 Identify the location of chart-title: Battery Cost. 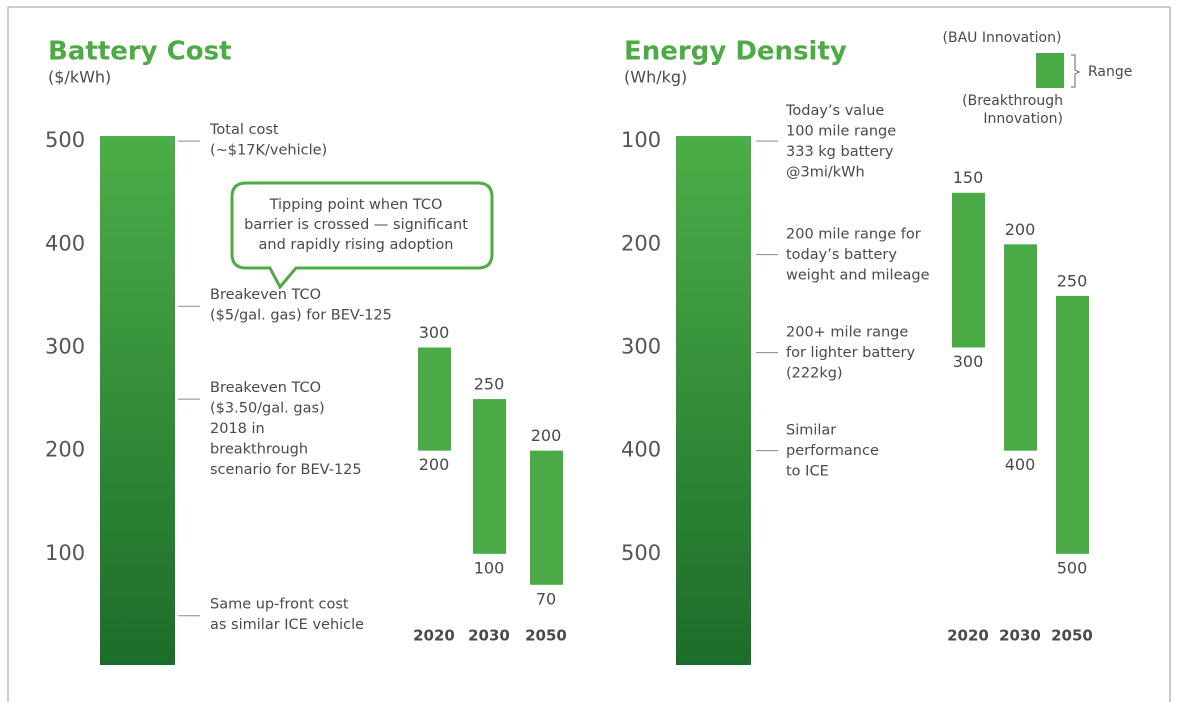
(140, 52).